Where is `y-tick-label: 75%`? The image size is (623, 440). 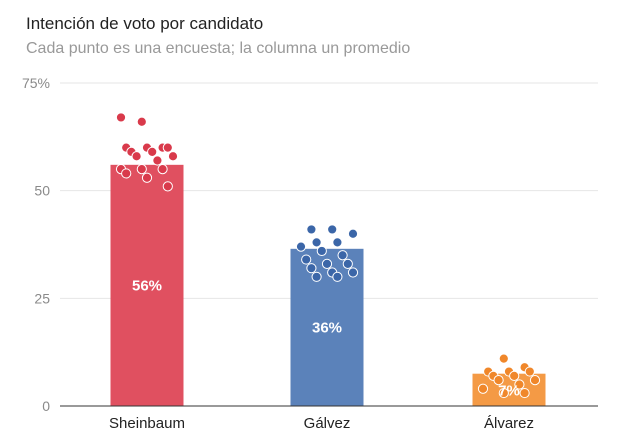 y-tick-label: 75% is located at coordinates (36, 83).